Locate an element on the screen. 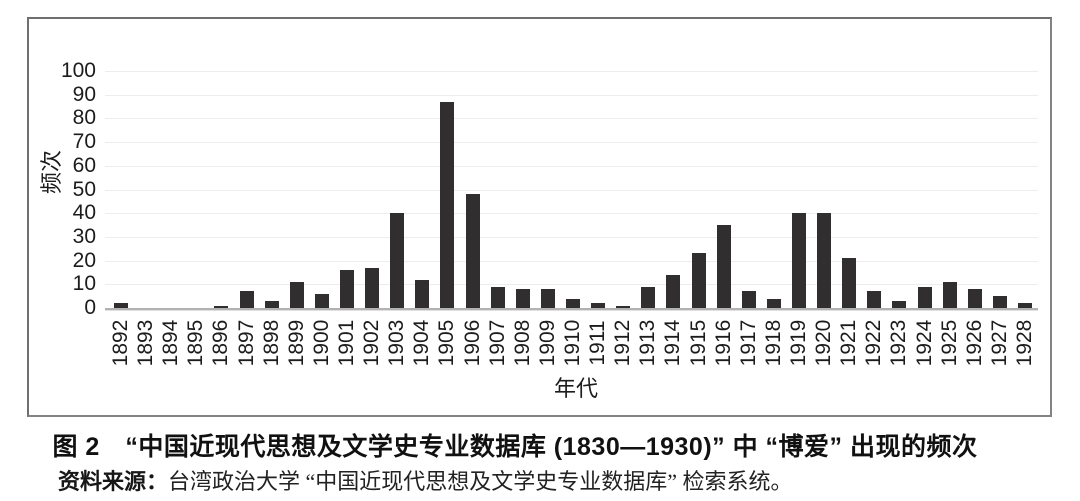 Image resolution: width=1080 pixels, height=501 pixels. x-tick-label-1907: 1907 is located at coordinates (497, 343).